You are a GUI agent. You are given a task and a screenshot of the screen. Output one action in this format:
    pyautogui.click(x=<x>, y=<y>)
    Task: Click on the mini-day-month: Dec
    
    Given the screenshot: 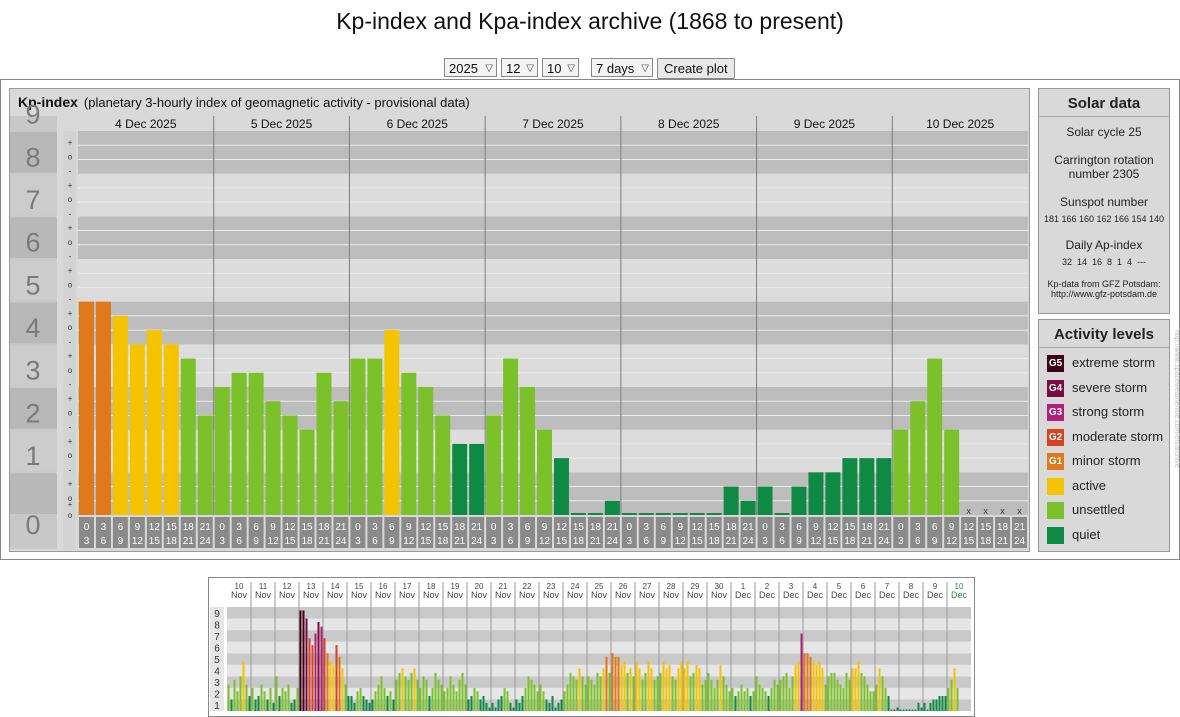 What is the action you would take?
    pyautogui.click(x=959, y=595)
    